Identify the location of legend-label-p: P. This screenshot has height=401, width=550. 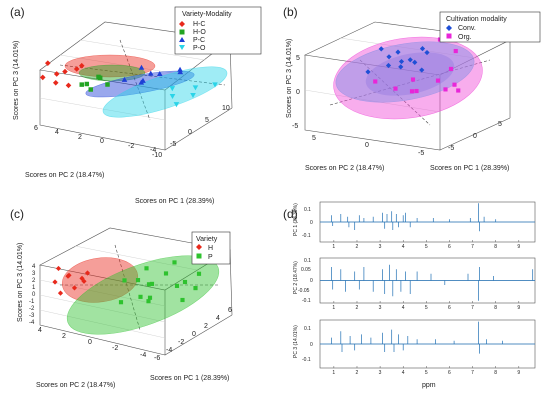
(210, 257).